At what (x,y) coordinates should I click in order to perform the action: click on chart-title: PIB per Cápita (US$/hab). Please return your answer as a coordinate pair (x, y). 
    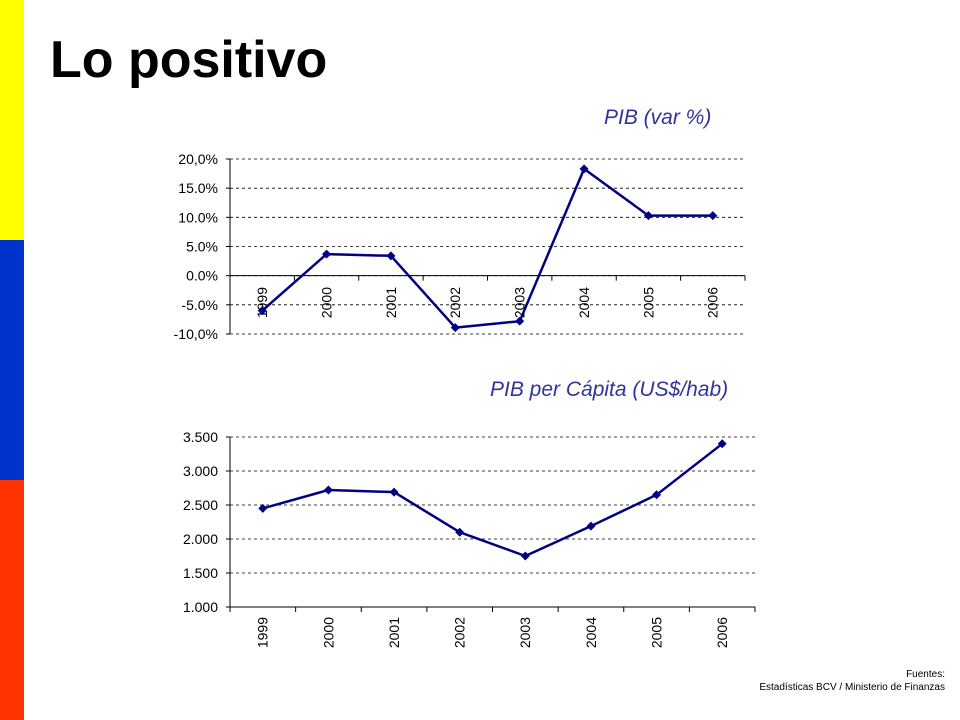
    Looking at the image, I should click on (609, 389).